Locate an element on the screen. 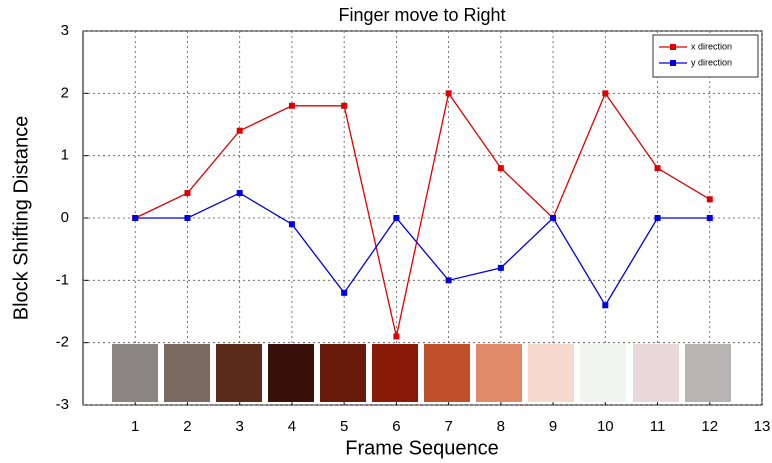 The height and width of the screenshot is (463, 772). x-tick-label: 4 is located at coordinates (292, 426).